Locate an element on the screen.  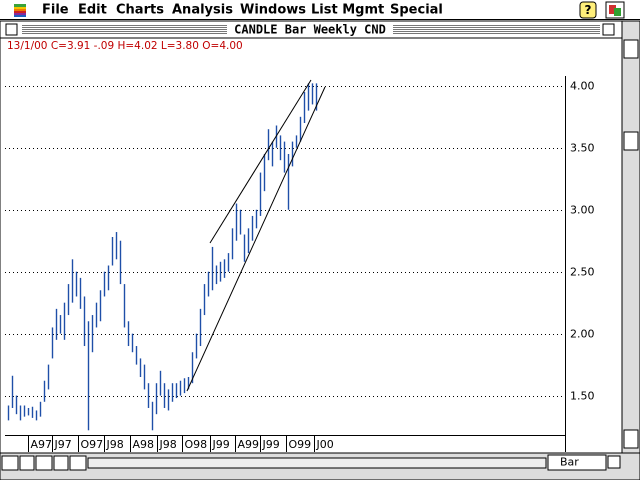
zoom-box is located at coordinates (608, 29).